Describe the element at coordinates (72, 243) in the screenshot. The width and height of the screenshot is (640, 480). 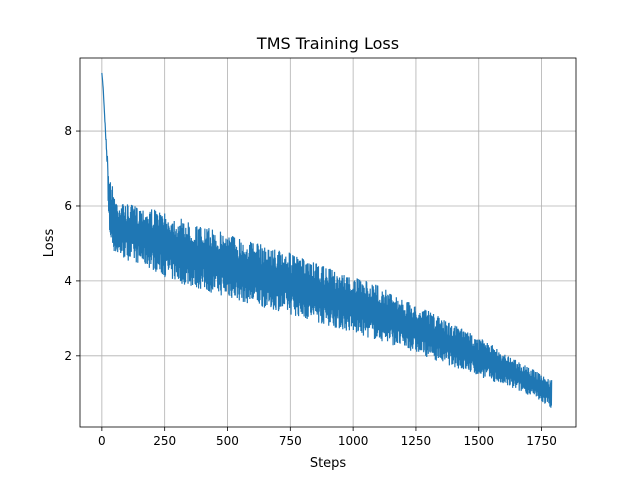
I see `y-axis-ticks: 2 4 6 8` at that location.